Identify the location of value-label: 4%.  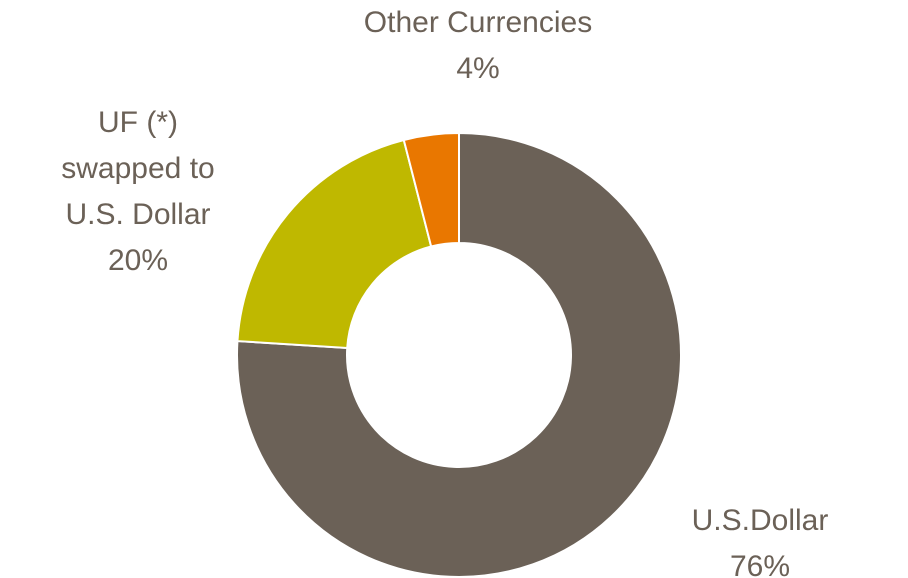
(477, 68).